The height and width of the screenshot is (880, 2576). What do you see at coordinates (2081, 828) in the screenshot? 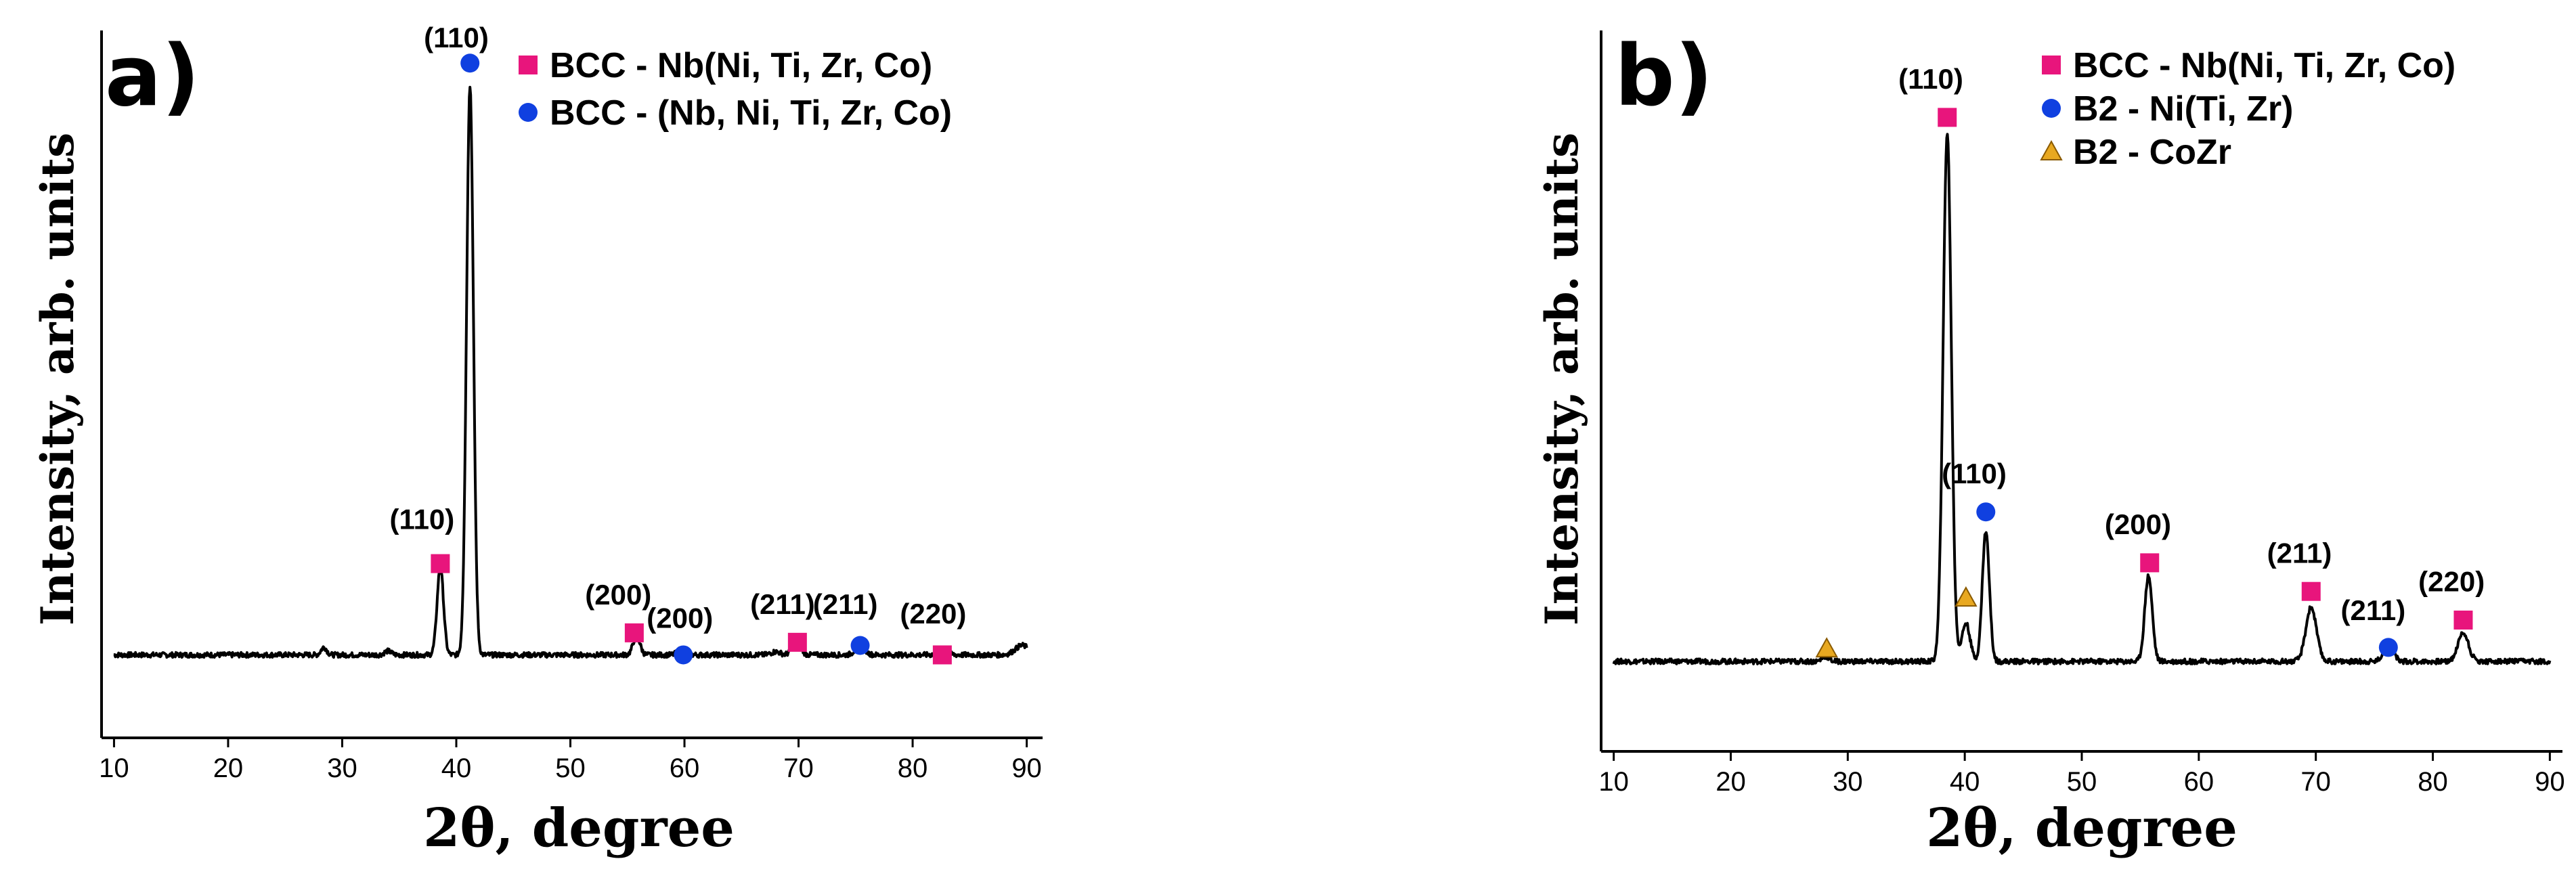
I see `panel-b-x-axis-label: 2θ, degree` at bounding box center [2081, 828].